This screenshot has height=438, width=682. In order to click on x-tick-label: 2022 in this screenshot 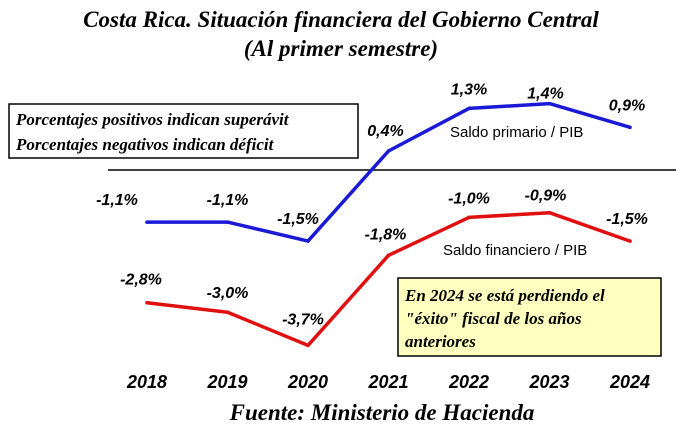, I will do `click(468, 382)`.